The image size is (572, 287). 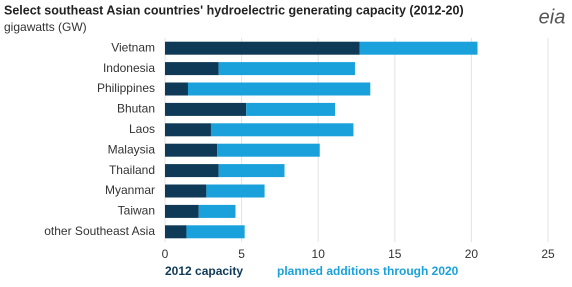 I want to click on x-tick-label: 0, so click(x=165, y=254).